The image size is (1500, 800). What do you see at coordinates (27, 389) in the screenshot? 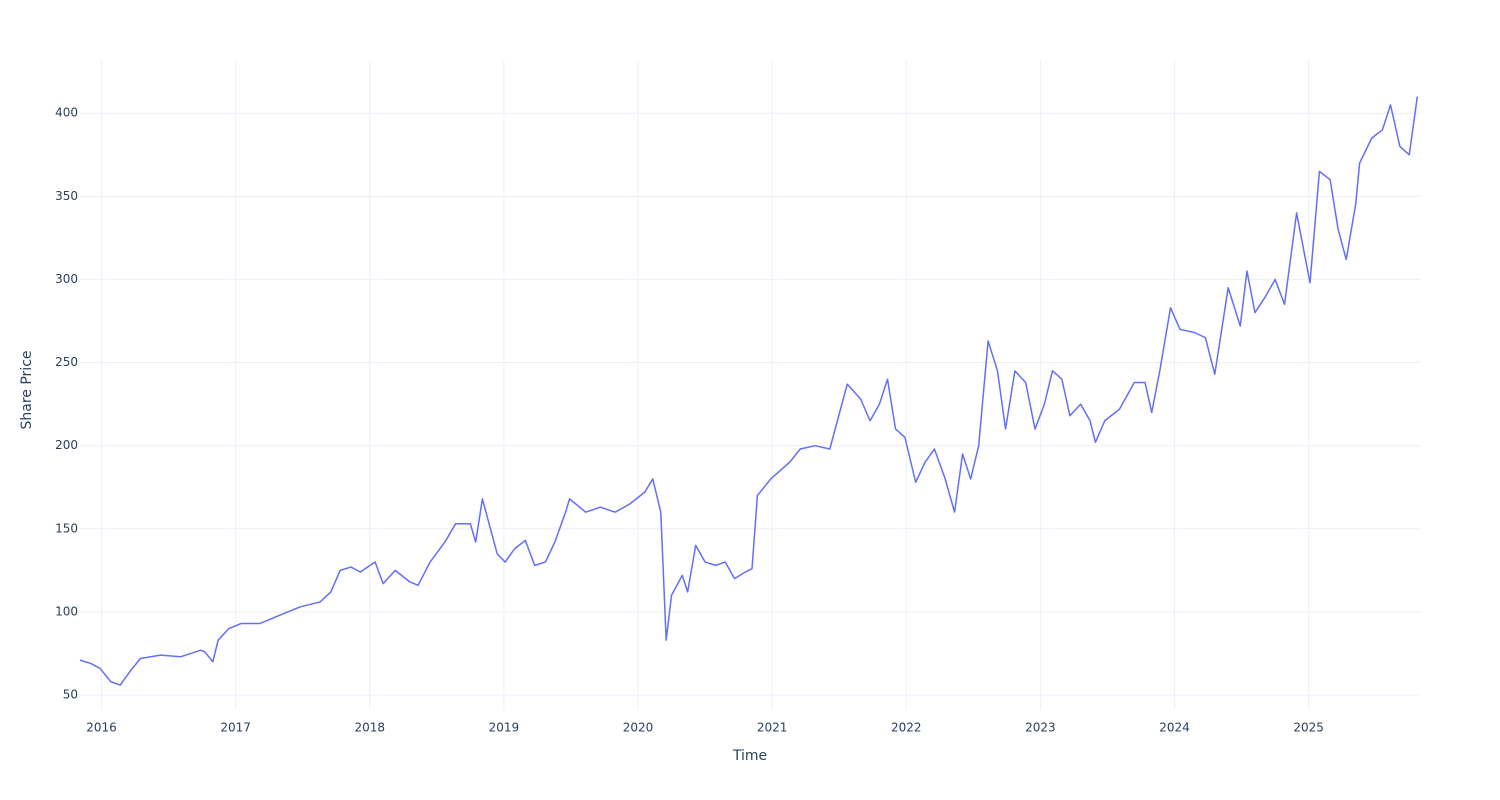
I see `y-axis-title: Share Price` at bounding box center [27, 389].